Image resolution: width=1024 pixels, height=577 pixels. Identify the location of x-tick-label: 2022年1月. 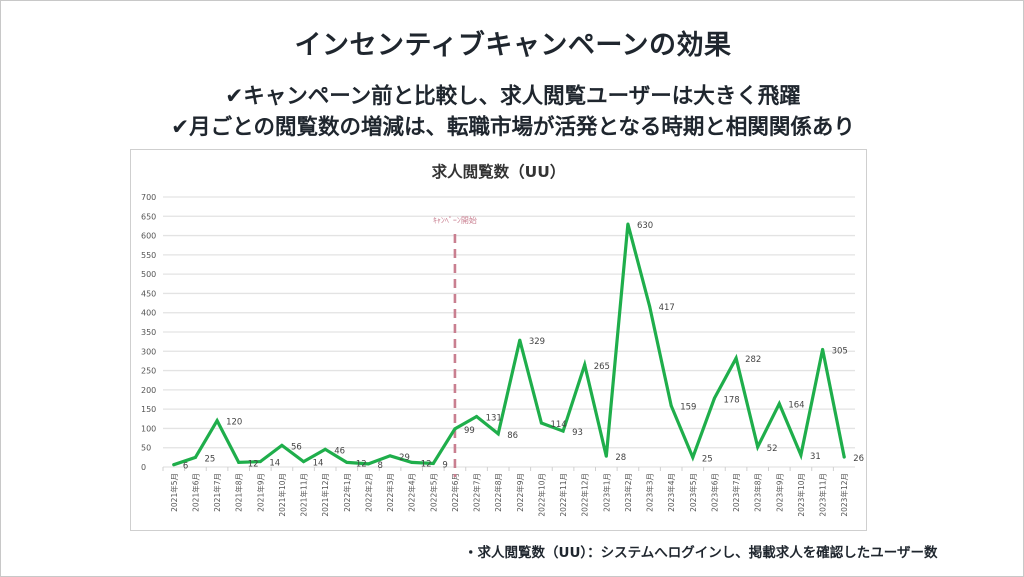
(347, 492).